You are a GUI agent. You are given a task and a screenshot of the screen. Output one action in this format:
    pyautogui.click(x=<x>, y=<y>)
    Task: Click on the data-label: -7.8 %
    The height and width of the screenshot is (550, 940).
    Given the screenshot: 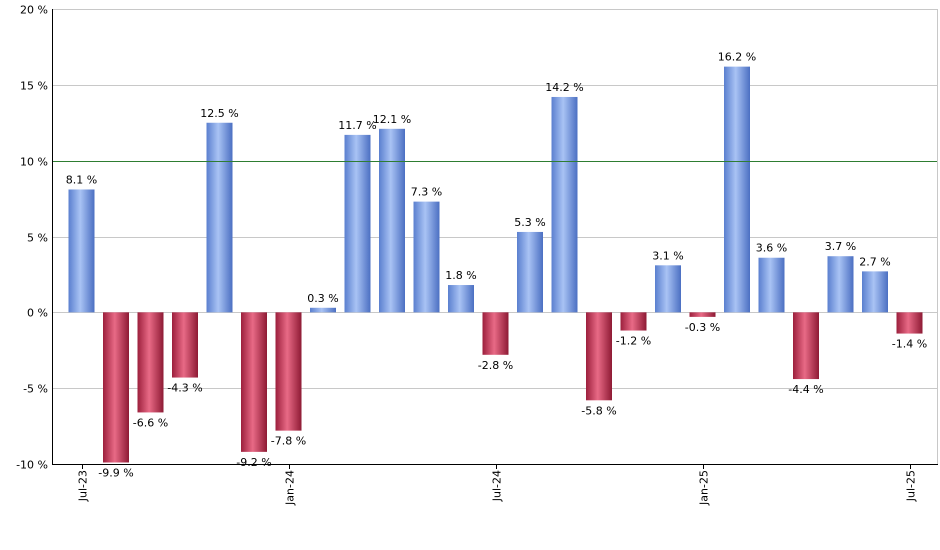 What is the action you would take?
    pyautogui.click(x=288, y=441)
    